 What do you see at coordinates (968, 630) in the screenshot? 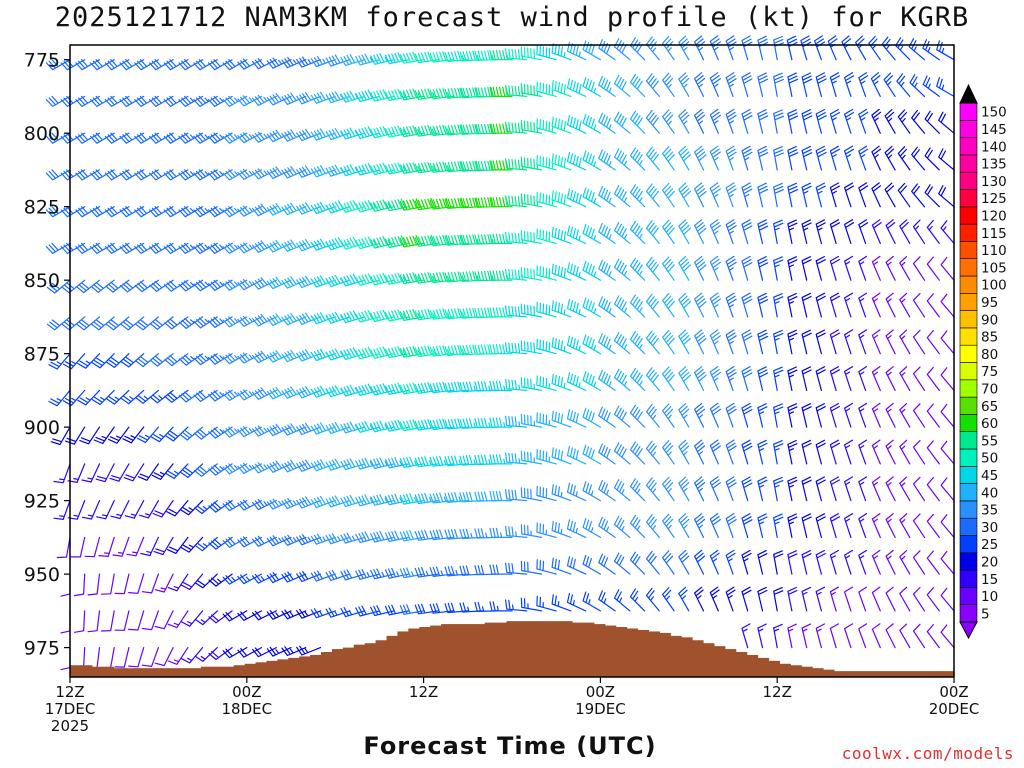
I see `colorbar-bottom-arrow` at bounding box center [968, 630].